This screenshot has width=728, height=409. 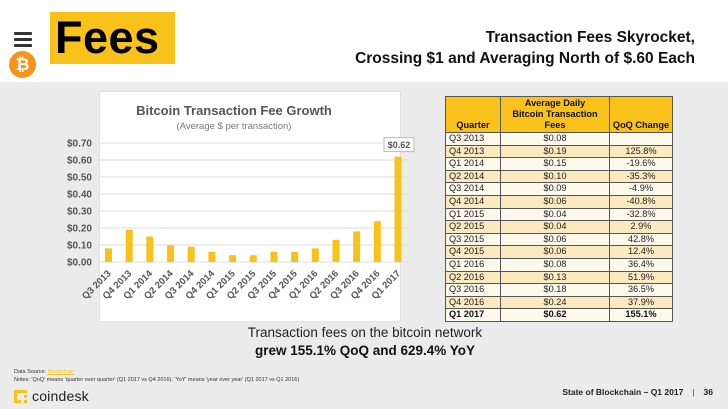 I want to click on y-tick-label: $0.00, so click(x=79, y=263).